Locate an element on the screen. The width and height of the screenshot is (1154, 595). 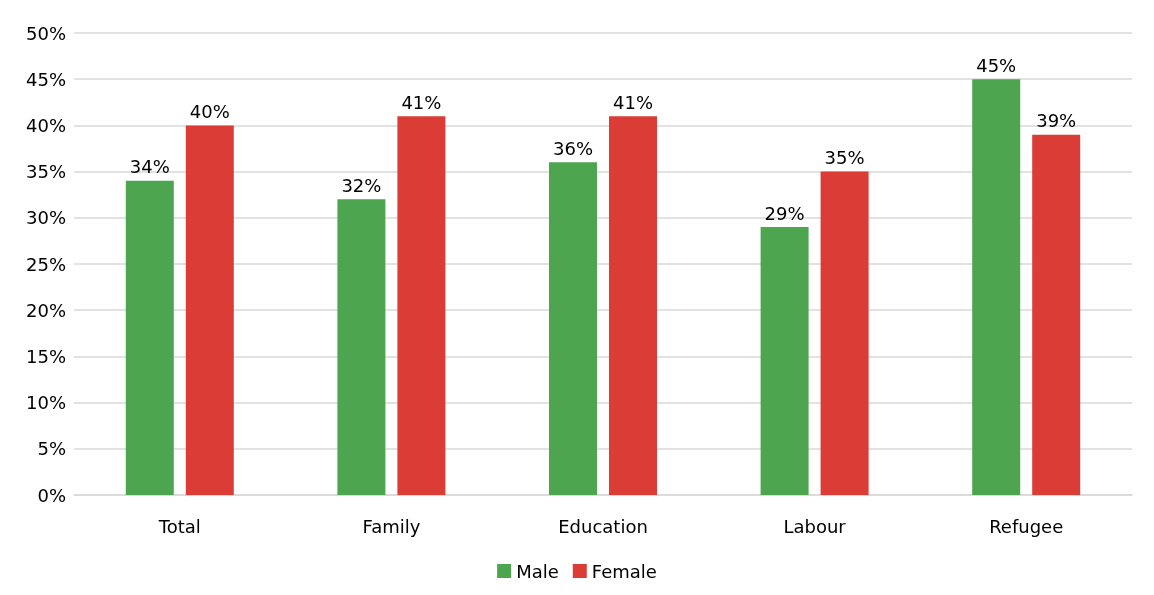
x-tick-label: Education is located at coordinates (603, 526).